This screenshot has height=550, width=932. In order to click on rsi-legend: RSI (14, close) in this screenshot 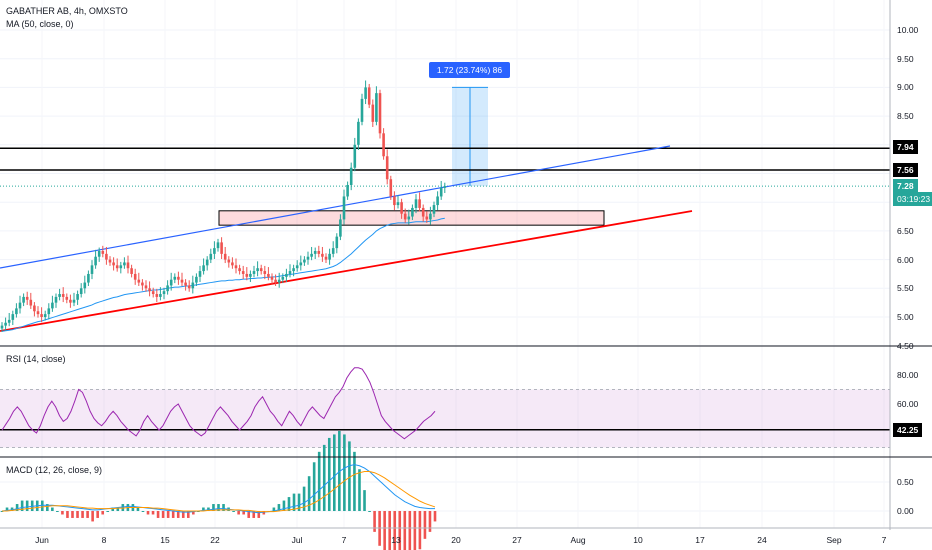, I will do `click(36, 359)`.